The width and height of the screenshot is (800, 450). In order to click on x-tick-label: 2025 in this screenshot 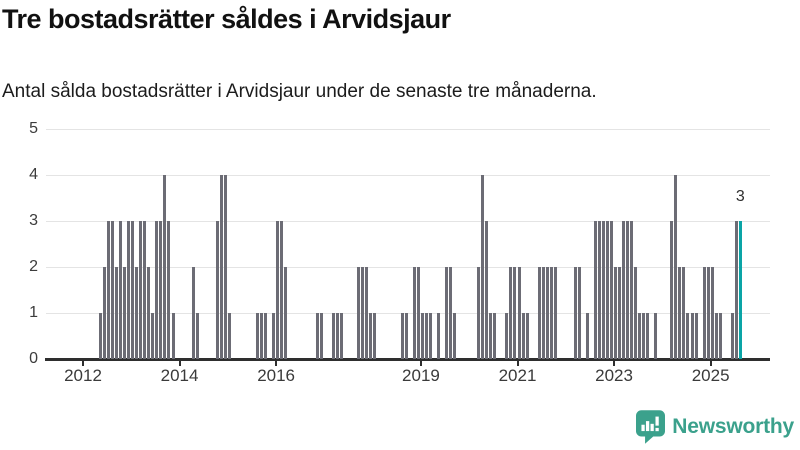, I will do `click(710, 375)`.